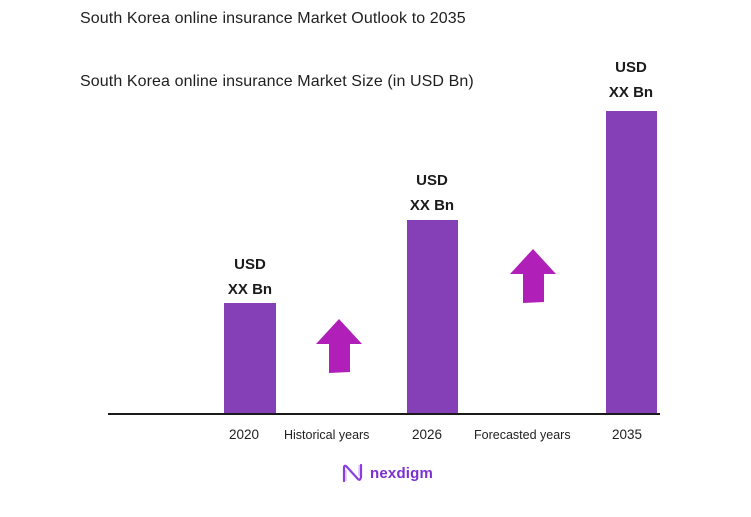  What do you see at coordinates (432, 317) in the screenshot?
I see `bar-2026` at bounding box center [432, 317].